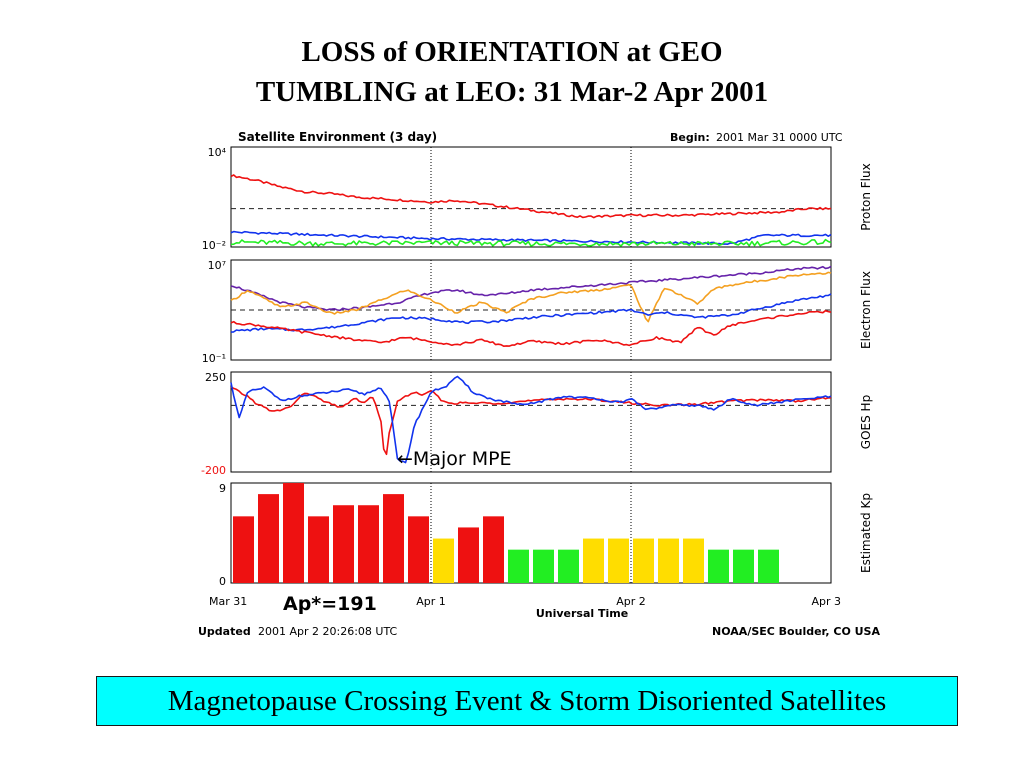  I want to click on slide-title-line-1: LOSS of ORIENTATION at GEO, so click(512, 52).